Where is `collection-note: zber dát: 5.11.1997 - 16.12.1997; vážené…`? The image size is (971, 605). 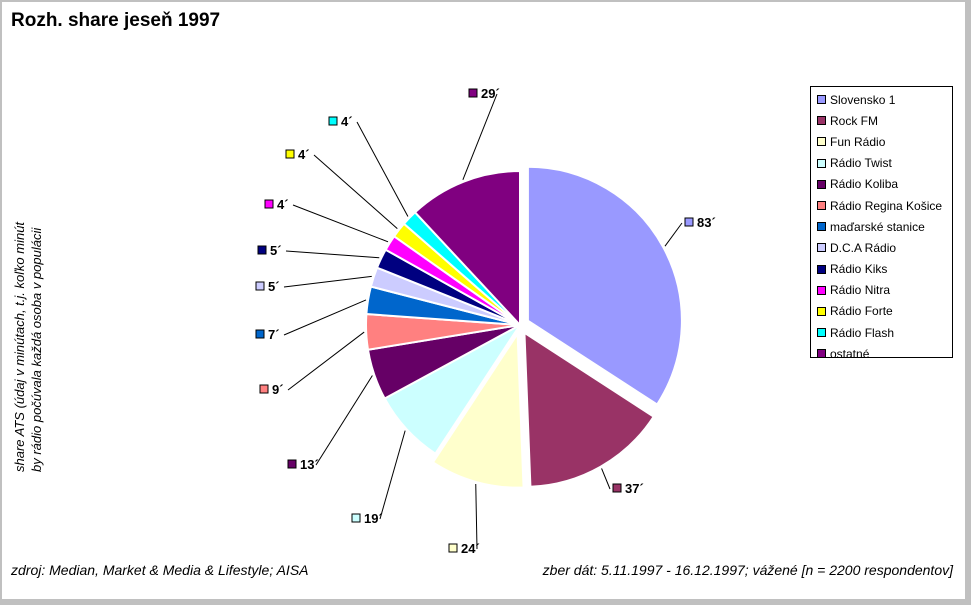 collection-note: zber dát: 5.11.1997 - 16.12.1997; vážené… is located at coordinates (747, 570).